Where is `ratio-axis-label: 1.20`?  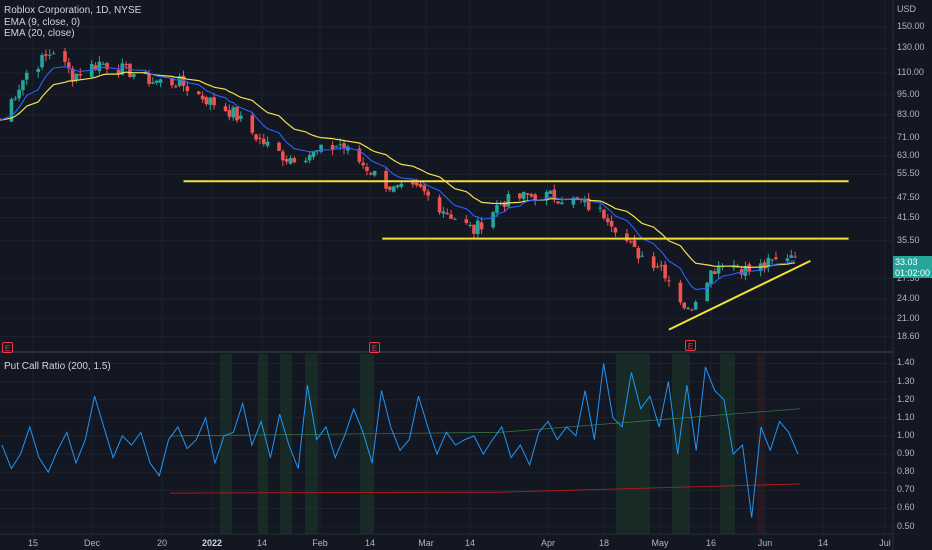 ratio-axis-label: 1.20 is located at coordinates (906, 398).